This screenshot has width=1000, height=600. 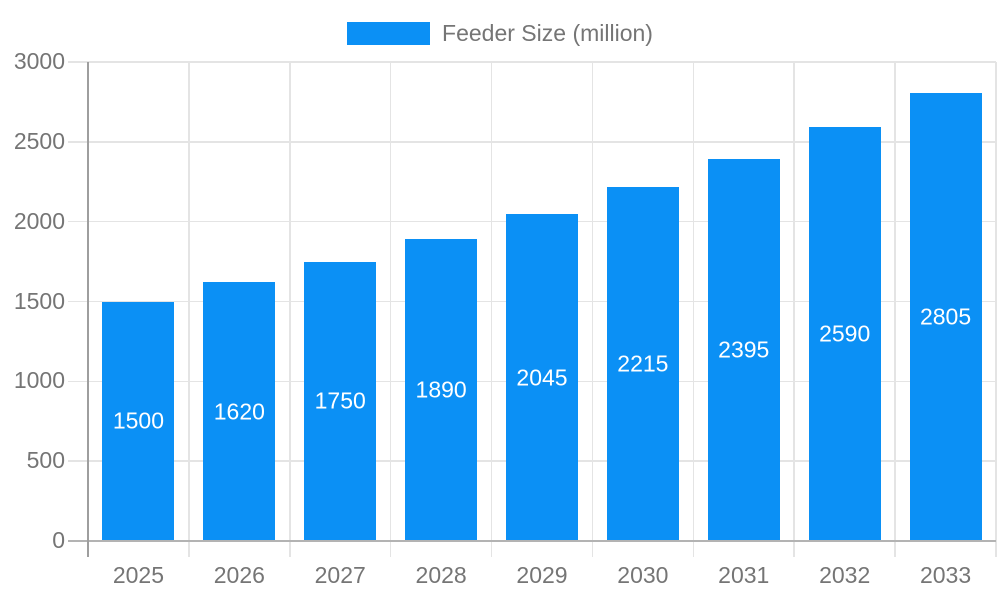 I want to click on bar-2030, so click(x=642, y=364).